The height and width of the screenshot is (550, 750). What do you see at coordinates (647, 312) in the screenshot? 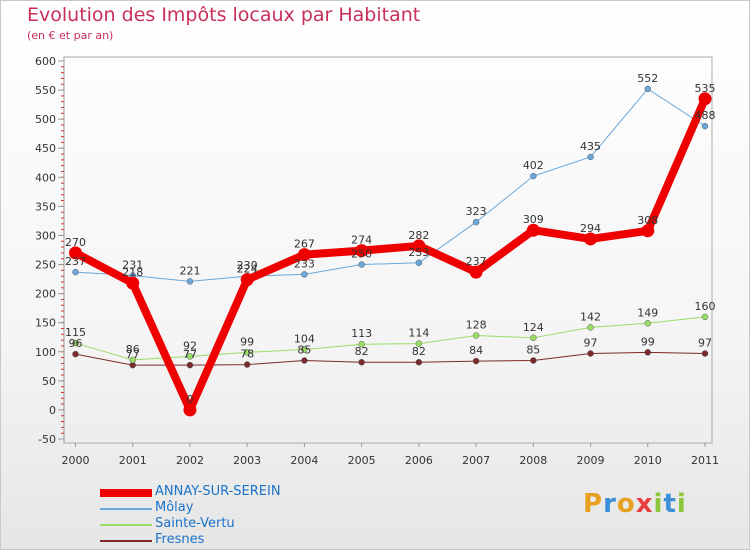
I see `data-label: 149` at bounding box center [647, 312].